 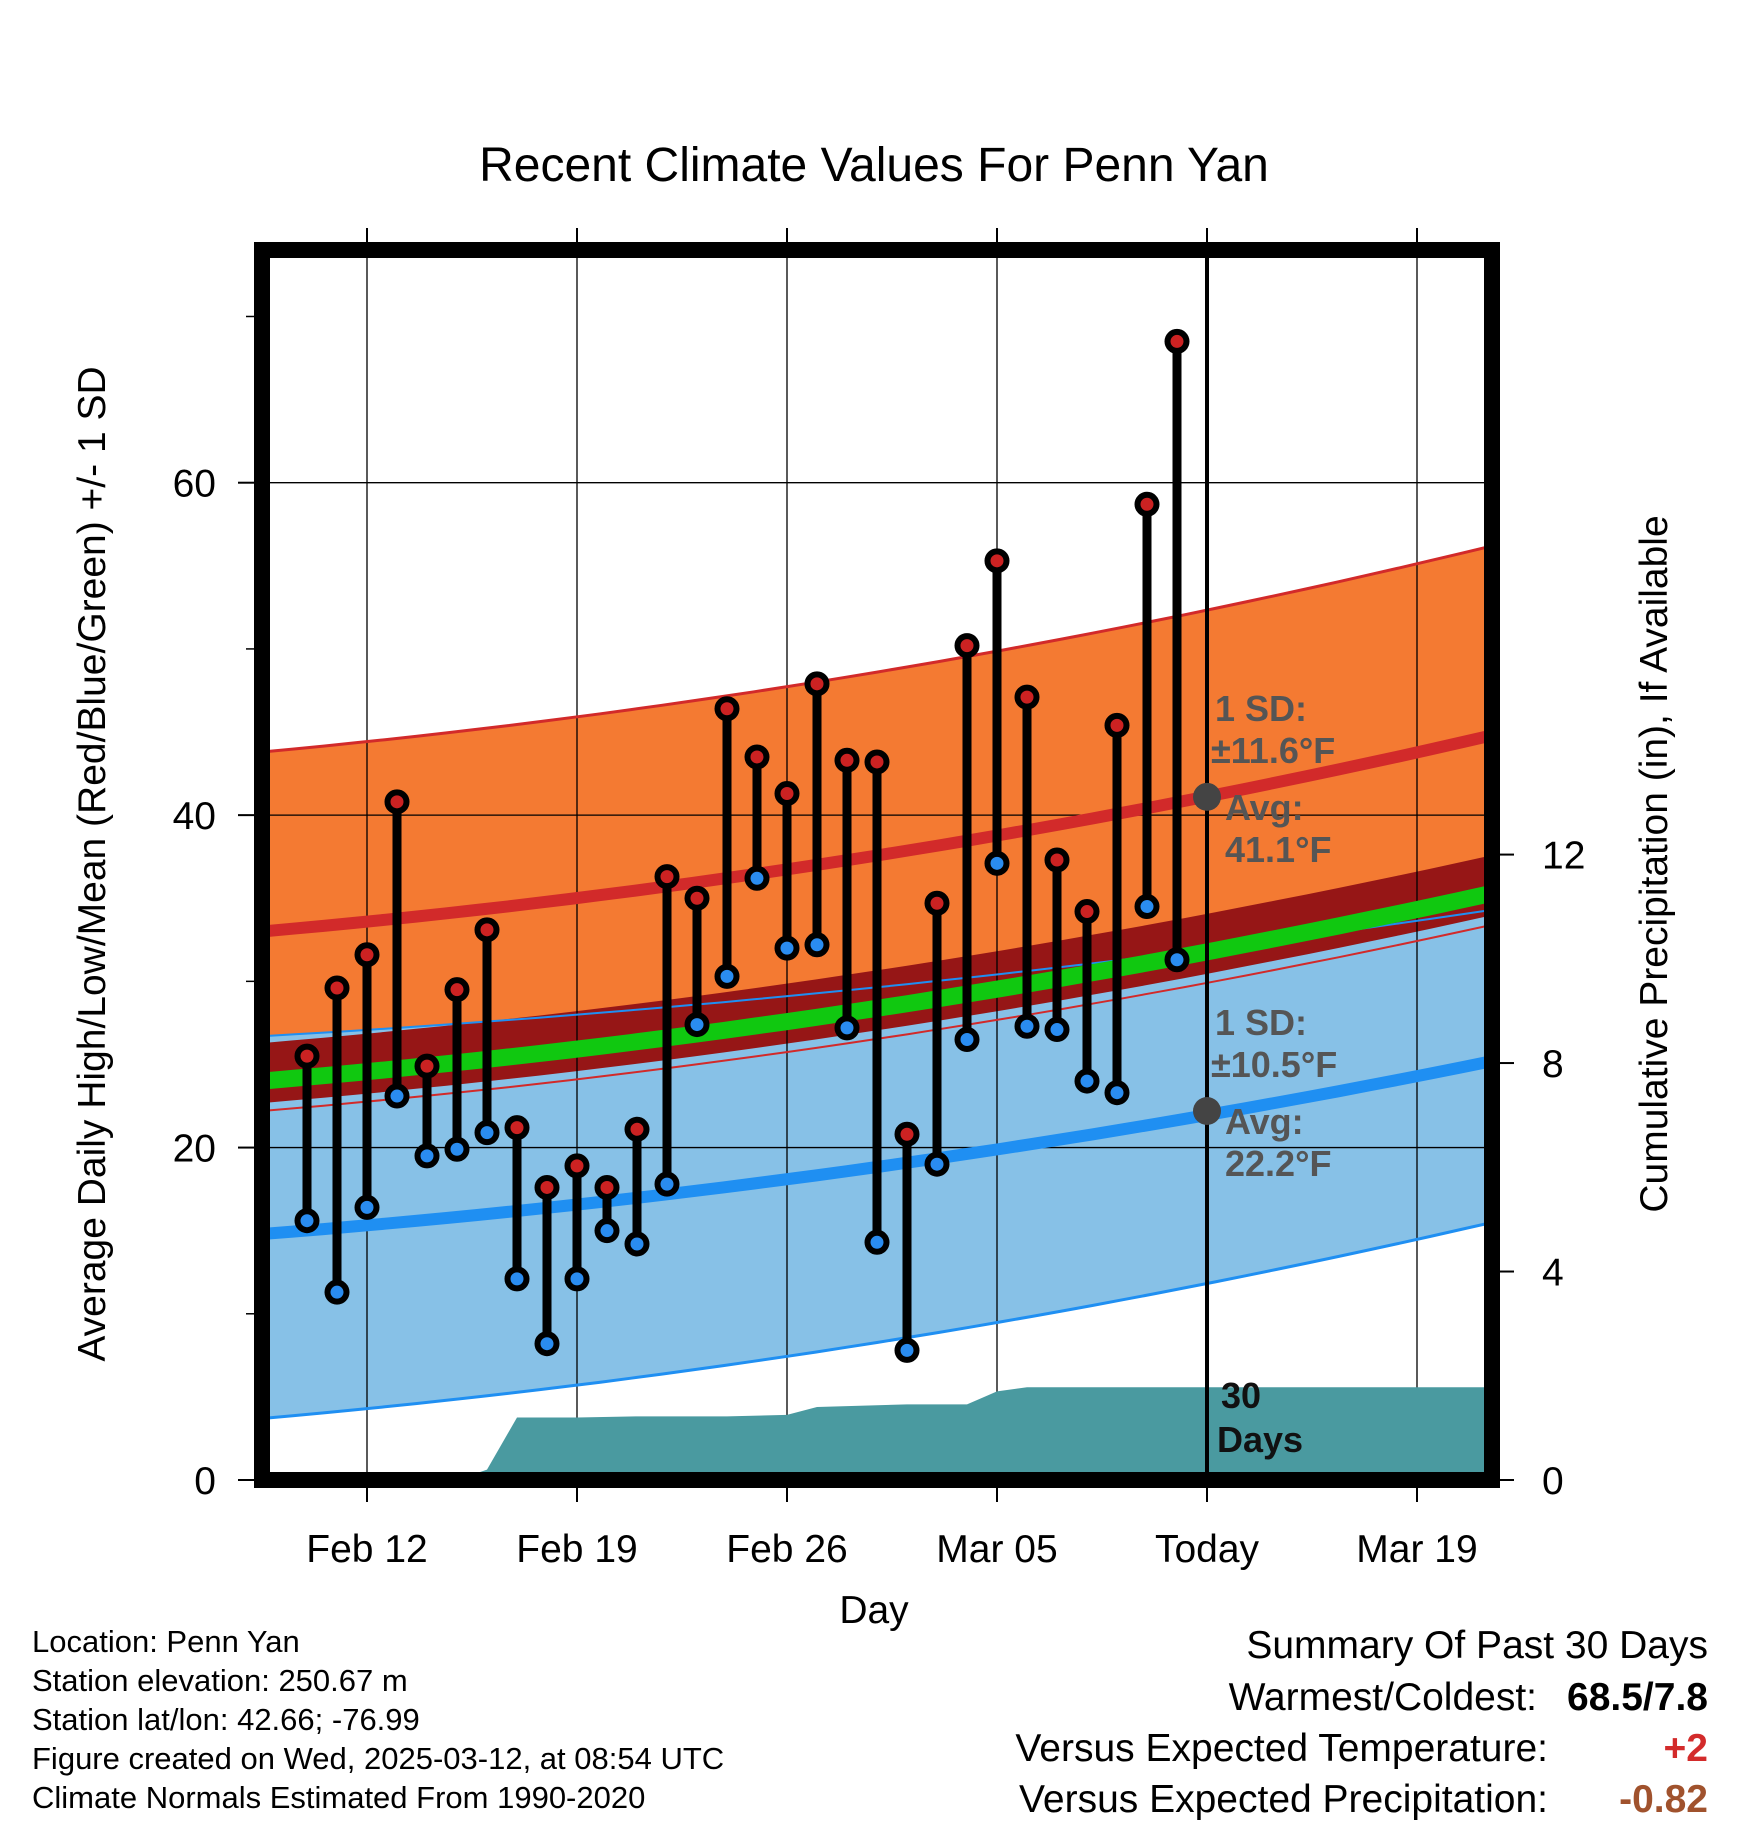 I want to click on summary-row-temp: Versus Expected Temperature: +2, so click(x=1361, y=1748).